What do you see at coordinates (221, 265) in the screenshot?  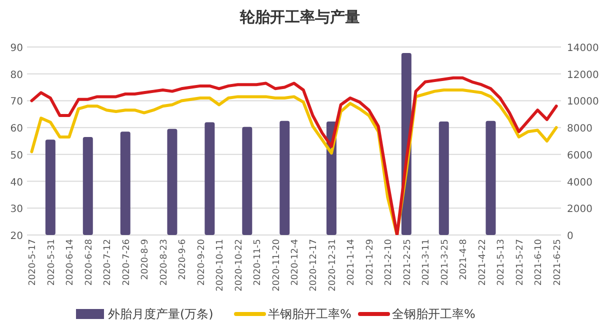 I see `x-tick-label: 2020-10-11` at bounding box center [221, 265].